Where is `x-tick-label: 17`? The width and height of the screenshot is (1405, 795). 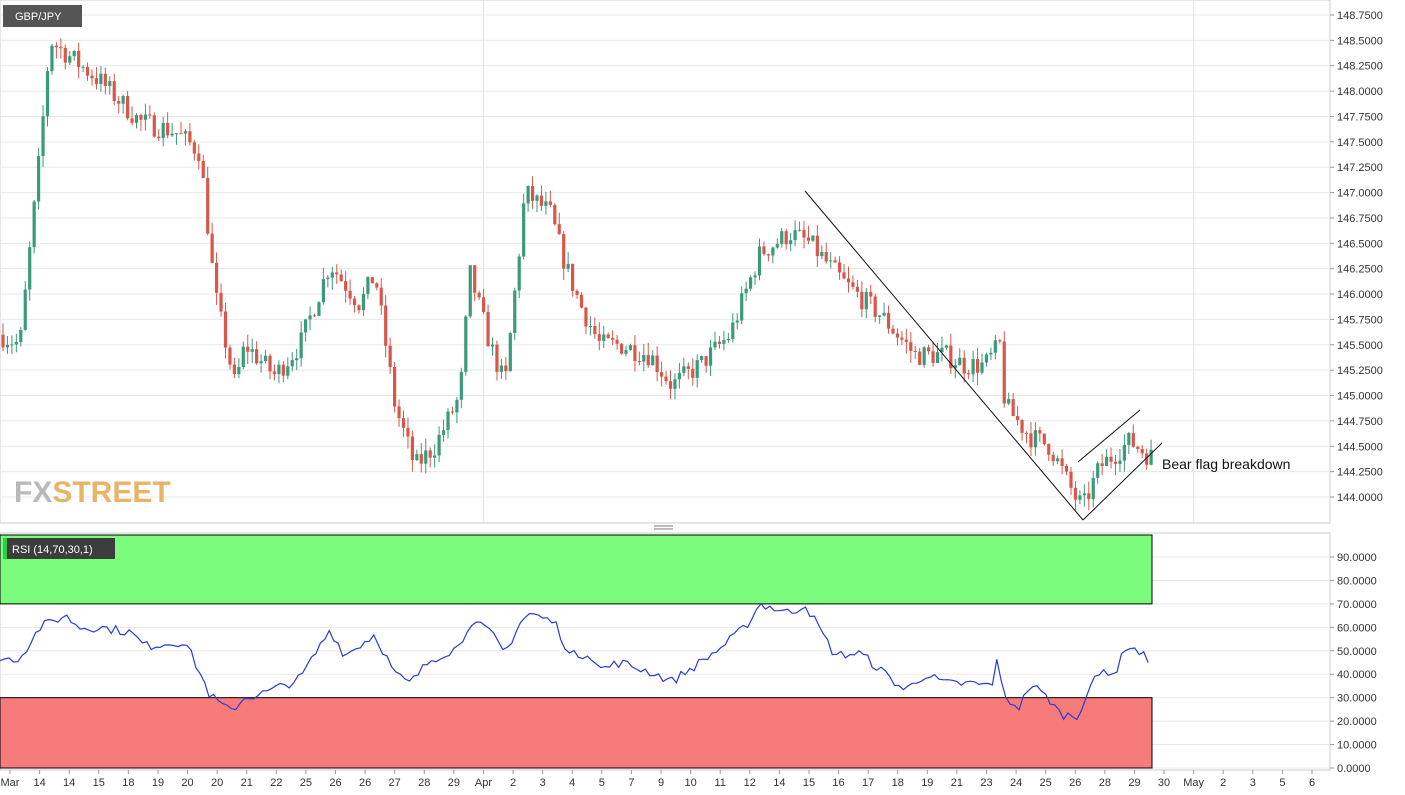
x-tick-label: 17 is located at coordinates (868, 783).